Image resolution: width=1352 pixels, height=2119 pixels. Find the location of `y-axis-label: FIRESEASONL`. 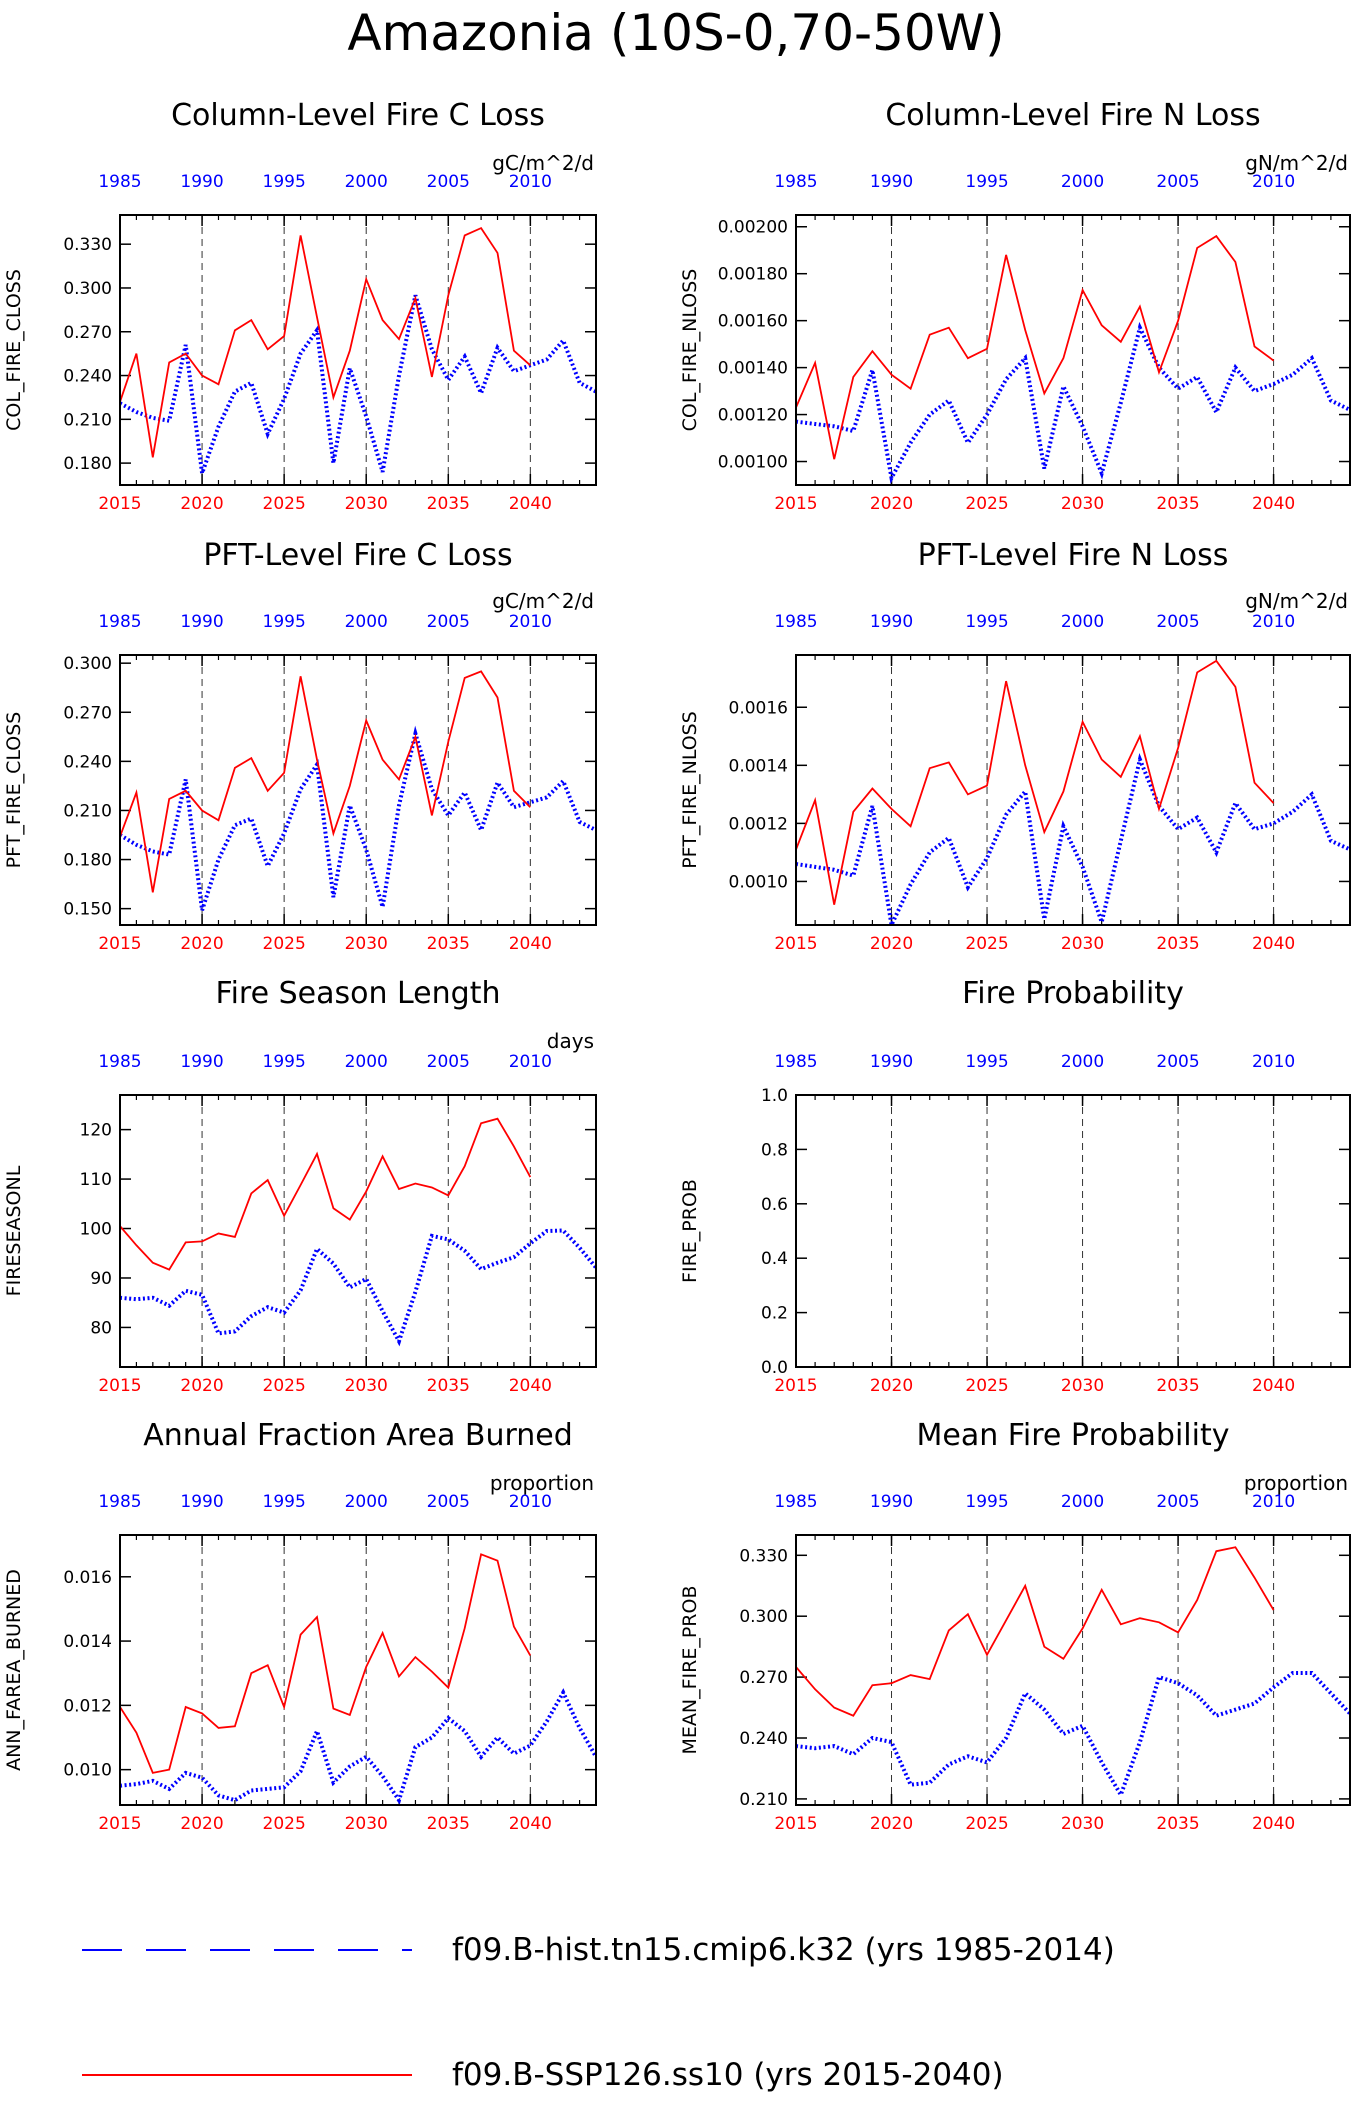

y-axis-label: FIRESEASONL is located at coordinates (14, 1230).